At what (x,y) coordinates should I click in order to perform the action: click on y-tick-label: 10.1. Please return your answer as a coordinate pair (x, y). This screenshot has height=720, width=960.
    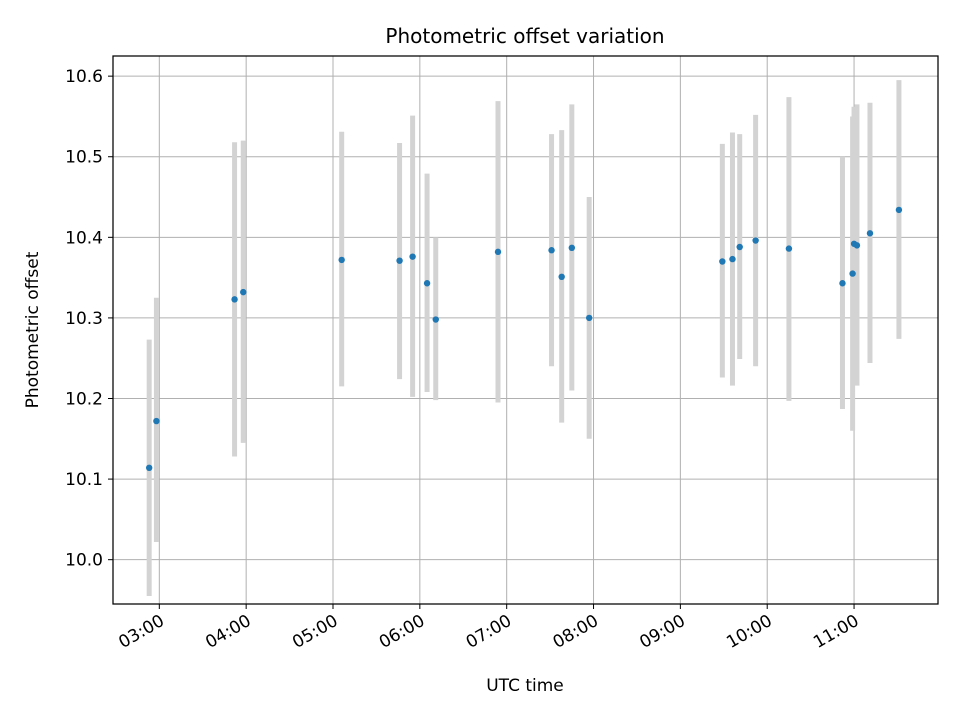
    Looking at the image, I should click on (84, 480).